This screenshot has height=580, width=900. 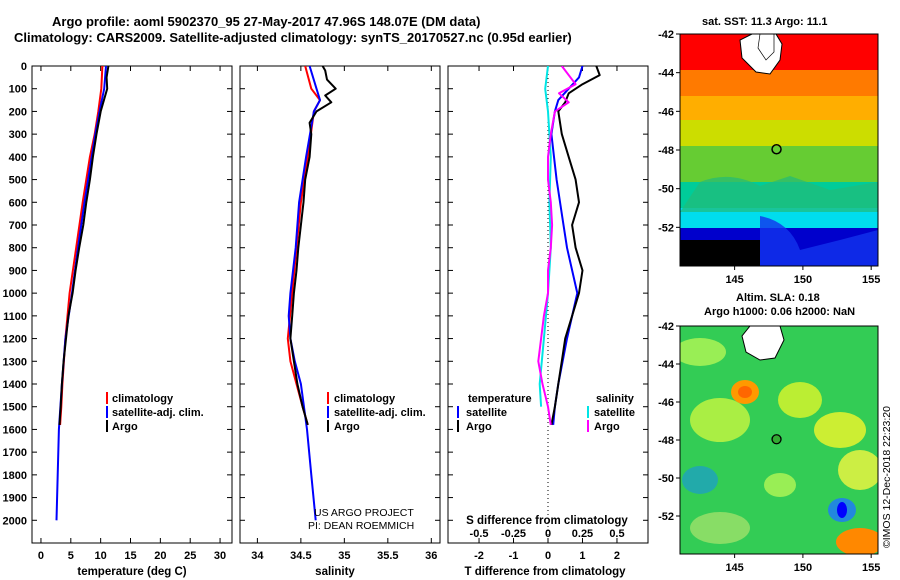 I want to click on x2-tick-label: 0.5, so click(x=616, y=534).